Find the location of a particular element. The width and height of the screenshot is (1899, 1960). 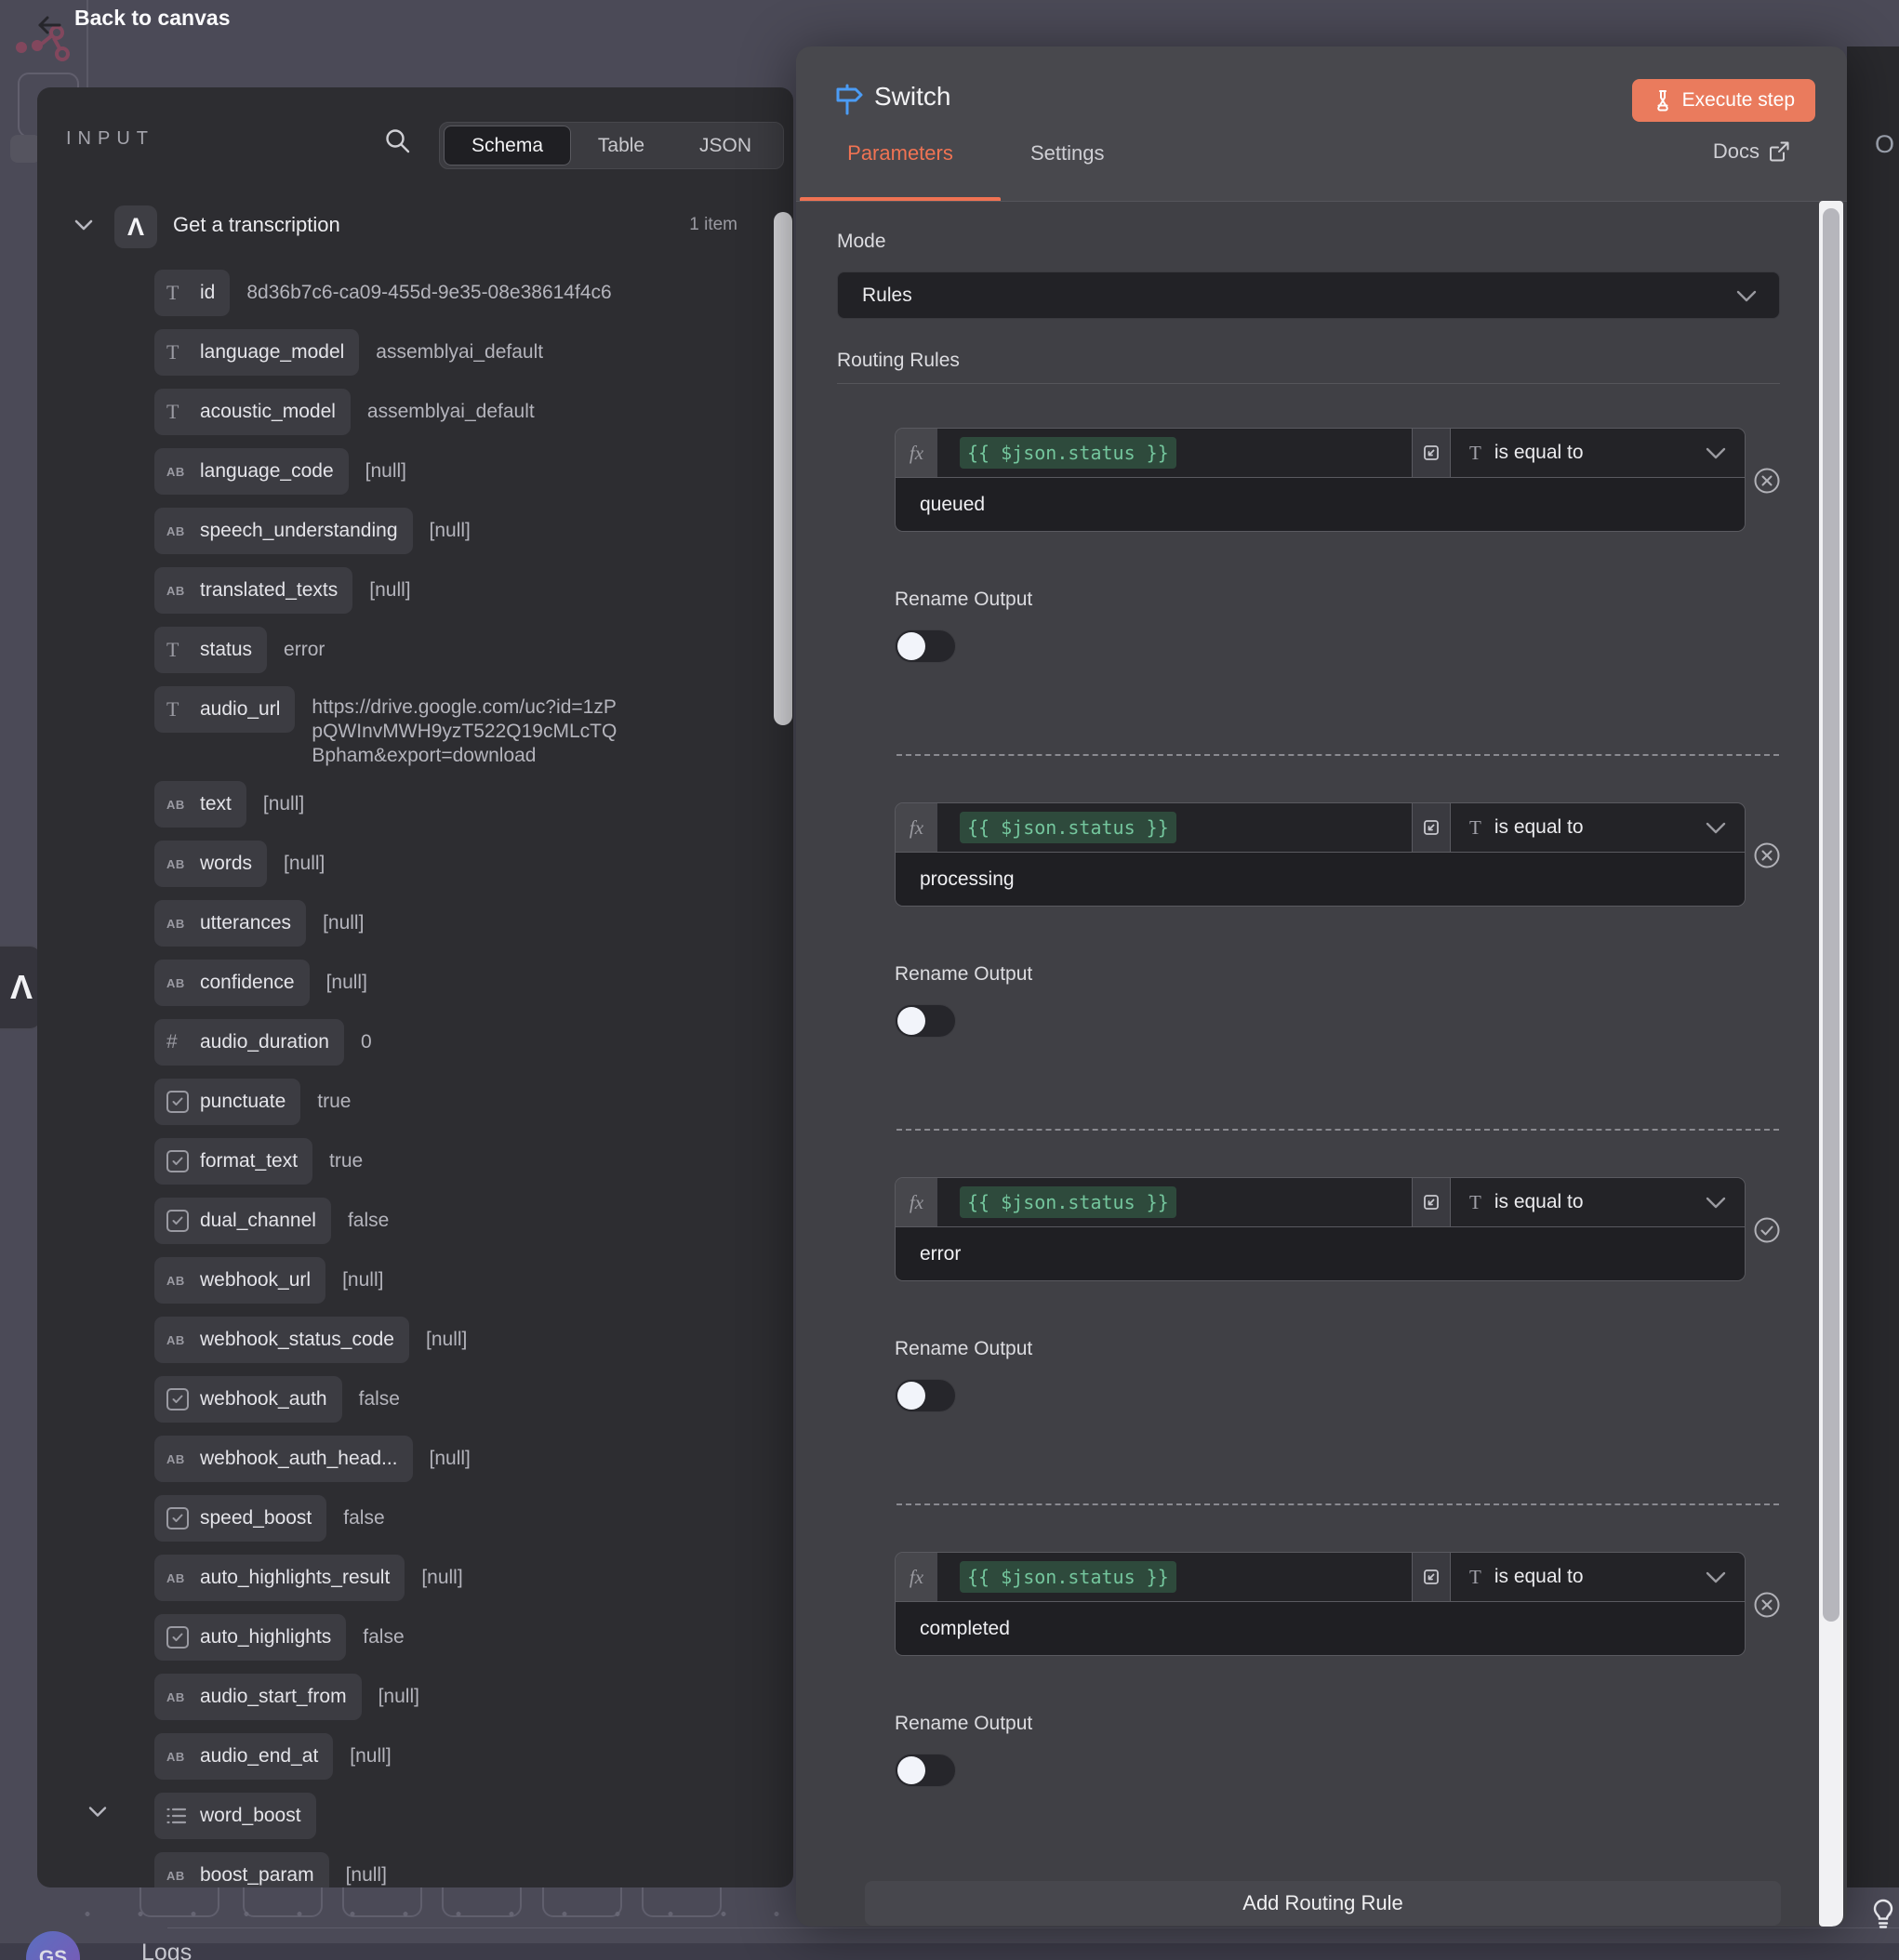

tab-settings: Settings is located at coordinates (1067, 153).